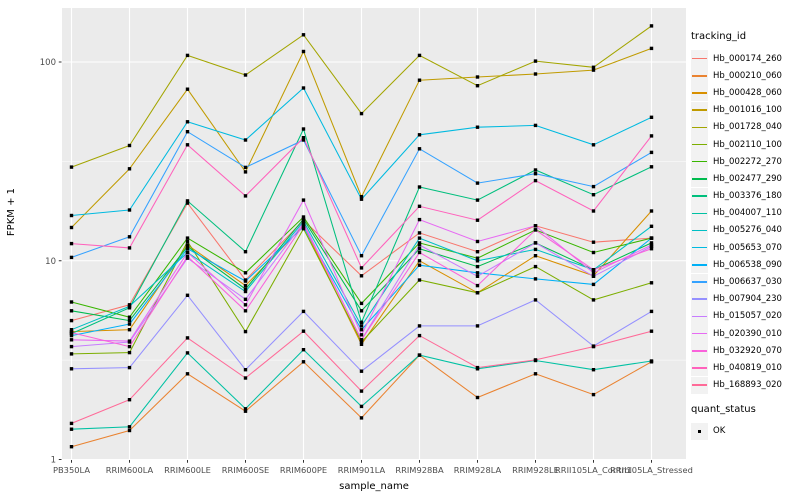 This screenshot has width=800, height=500. I want to click on legend-label-ok: OK, so click(719, 431).